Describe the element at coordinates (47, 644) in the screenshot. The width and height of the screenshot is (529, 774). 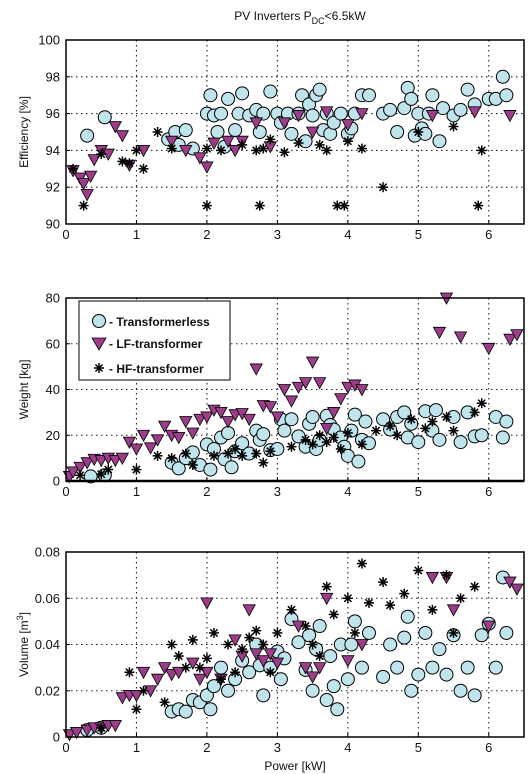
I see `y-tick-label: 0.04` at that location.